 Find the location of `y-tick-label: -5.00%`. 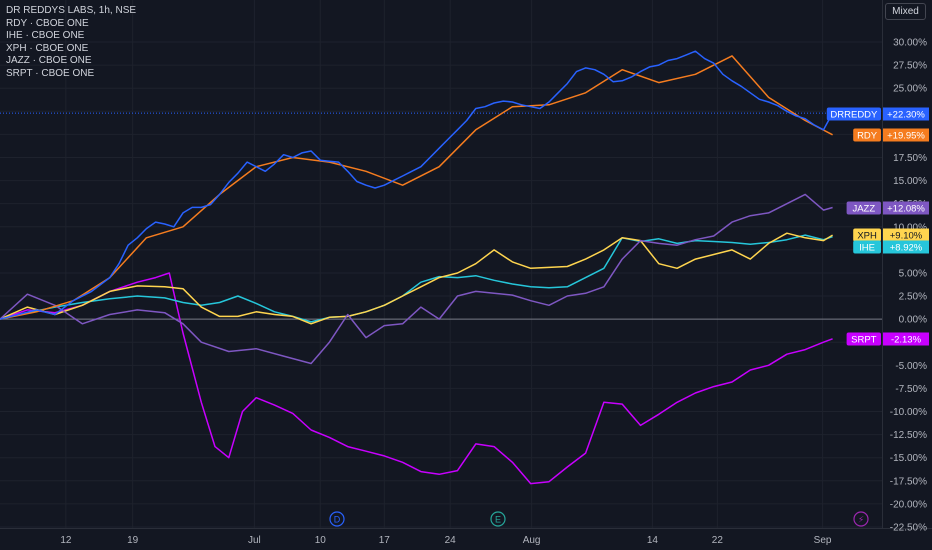

y-tick-label: -5.00% is located at coordinates (911, 366).